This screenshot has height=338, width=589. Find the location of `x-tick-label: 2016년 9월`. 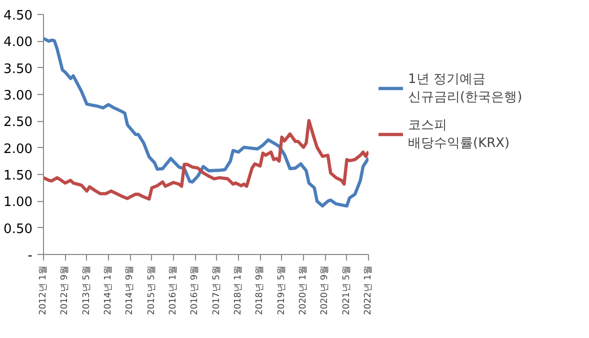

x-tick-label: 2016년 9월 is located at coordinates (195, 290).